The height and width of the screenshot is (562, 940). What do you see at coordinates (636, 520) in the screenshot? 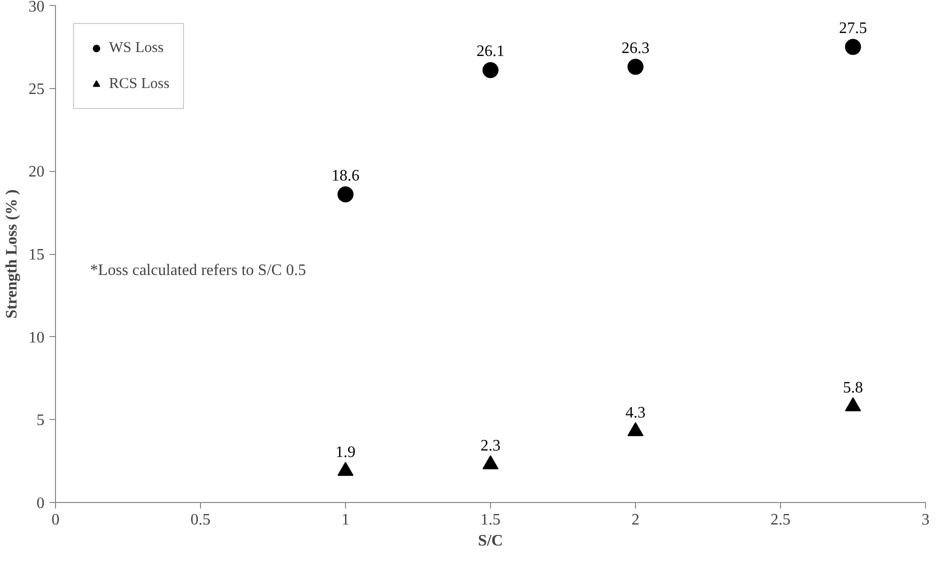
I see `x-tick-label: 2` at bounding box center [636, 520].